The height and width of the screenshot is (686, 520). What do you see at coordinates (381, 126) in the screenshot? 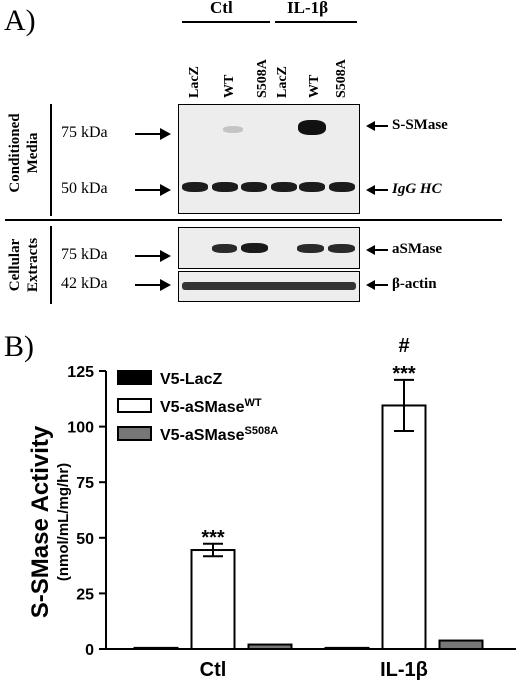
I see `band-arrow-s-smase` at bounding box center [381, 126].